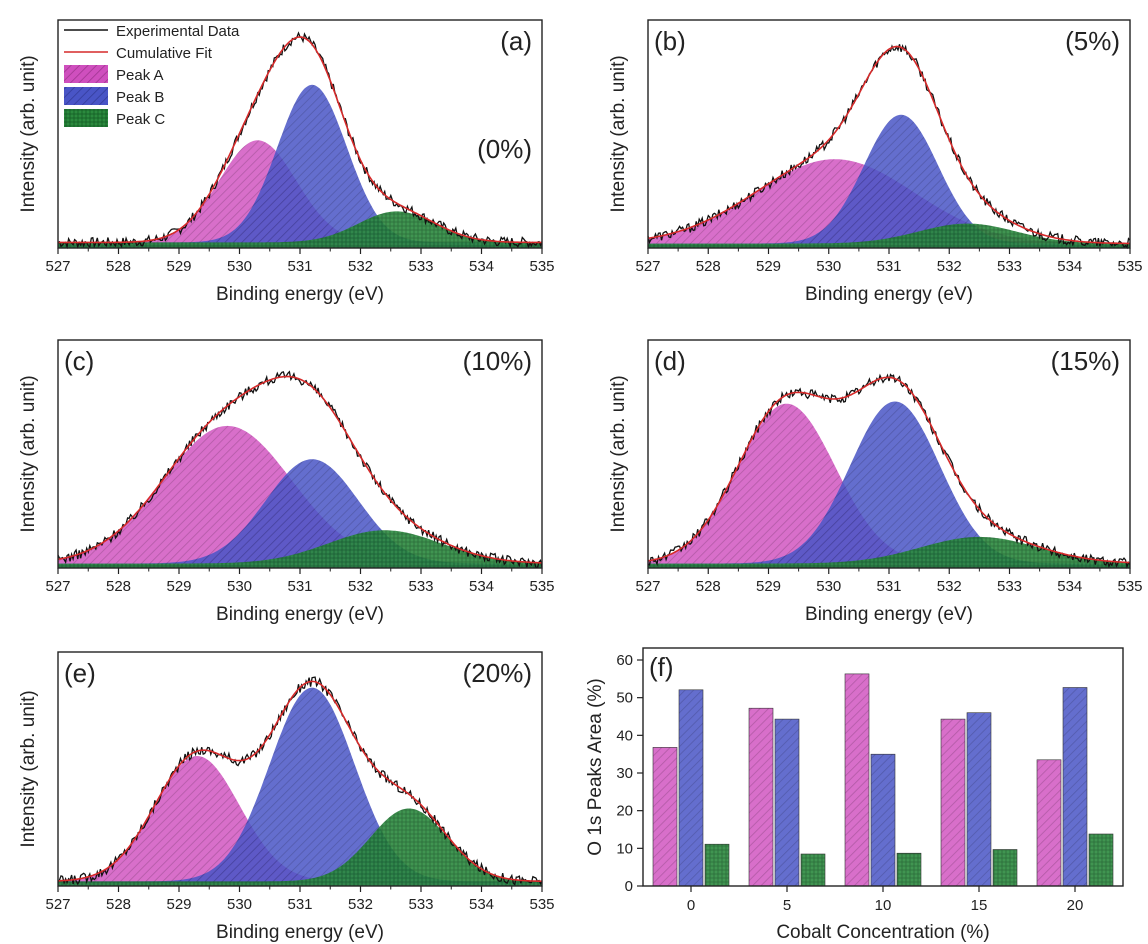  What do you see at coordinates (670, 41) in the screenshot?
I see `panel-tag: (b)` at bounding box center [670, 41].